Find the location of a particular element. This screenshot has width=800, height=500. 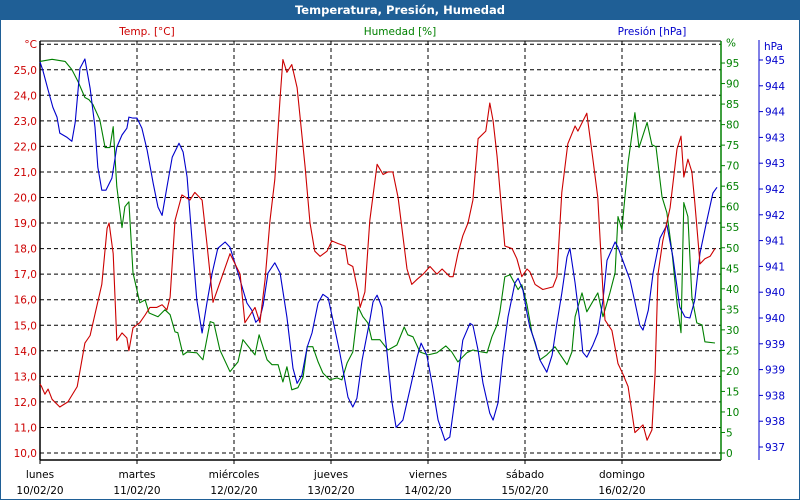

x-tick-day: martes is located at coordinates (136, 475).